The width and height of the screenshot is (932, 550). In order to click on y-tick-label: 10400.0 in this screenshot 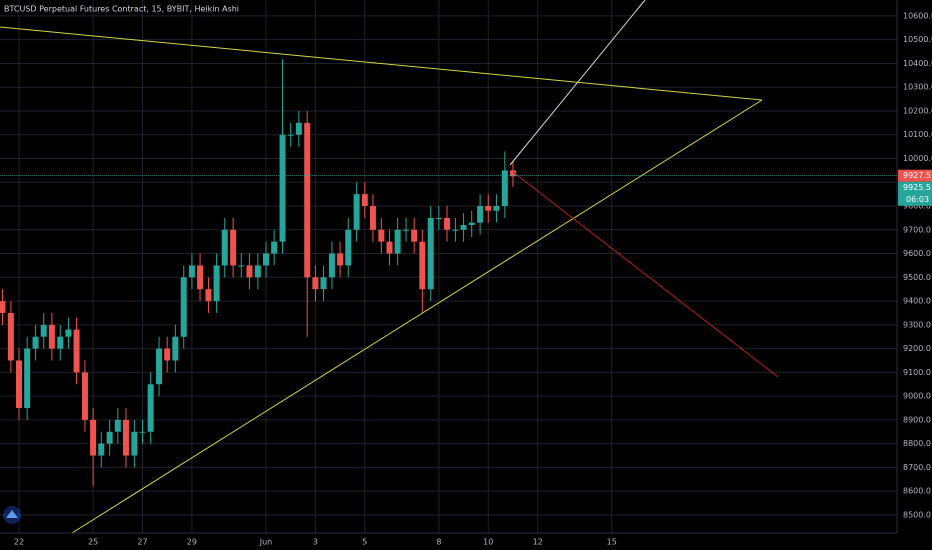, I will do `click(917, 63)`.